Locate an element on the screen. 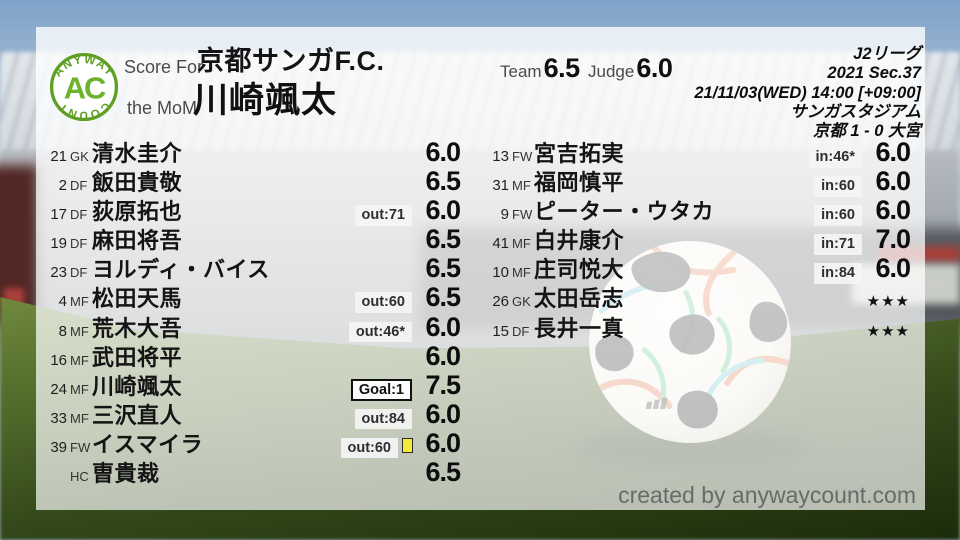 This screenshot has height=540, width=960. player-name: 荻原拓也 is located at coordinates (137, 212).